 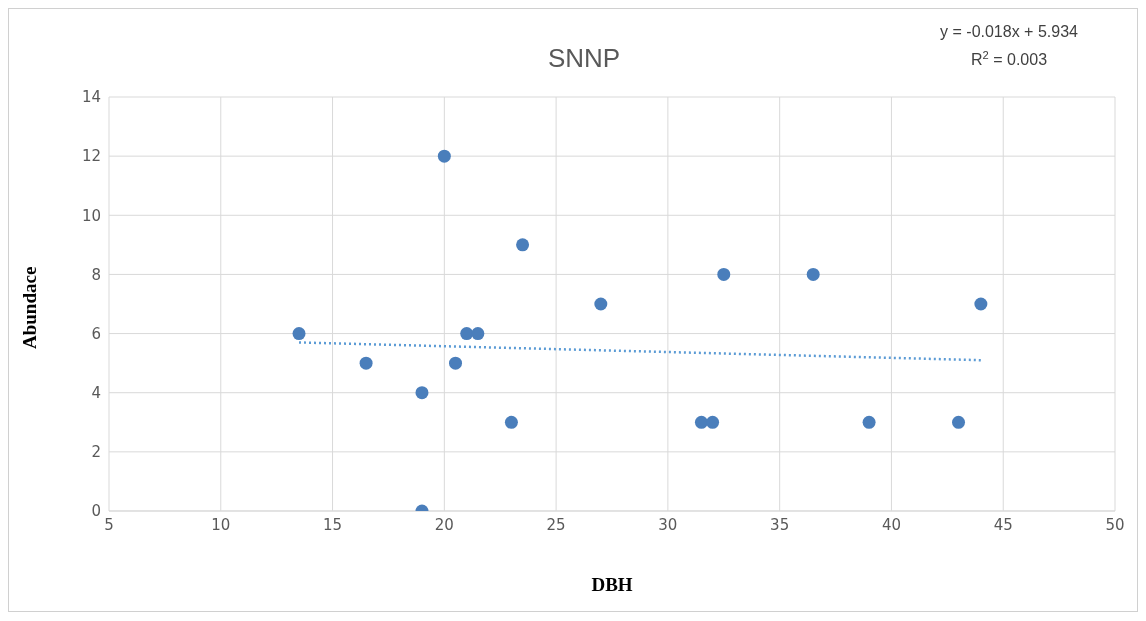 I want to click on x-tick-label: 40, so click(x=891, y=524).